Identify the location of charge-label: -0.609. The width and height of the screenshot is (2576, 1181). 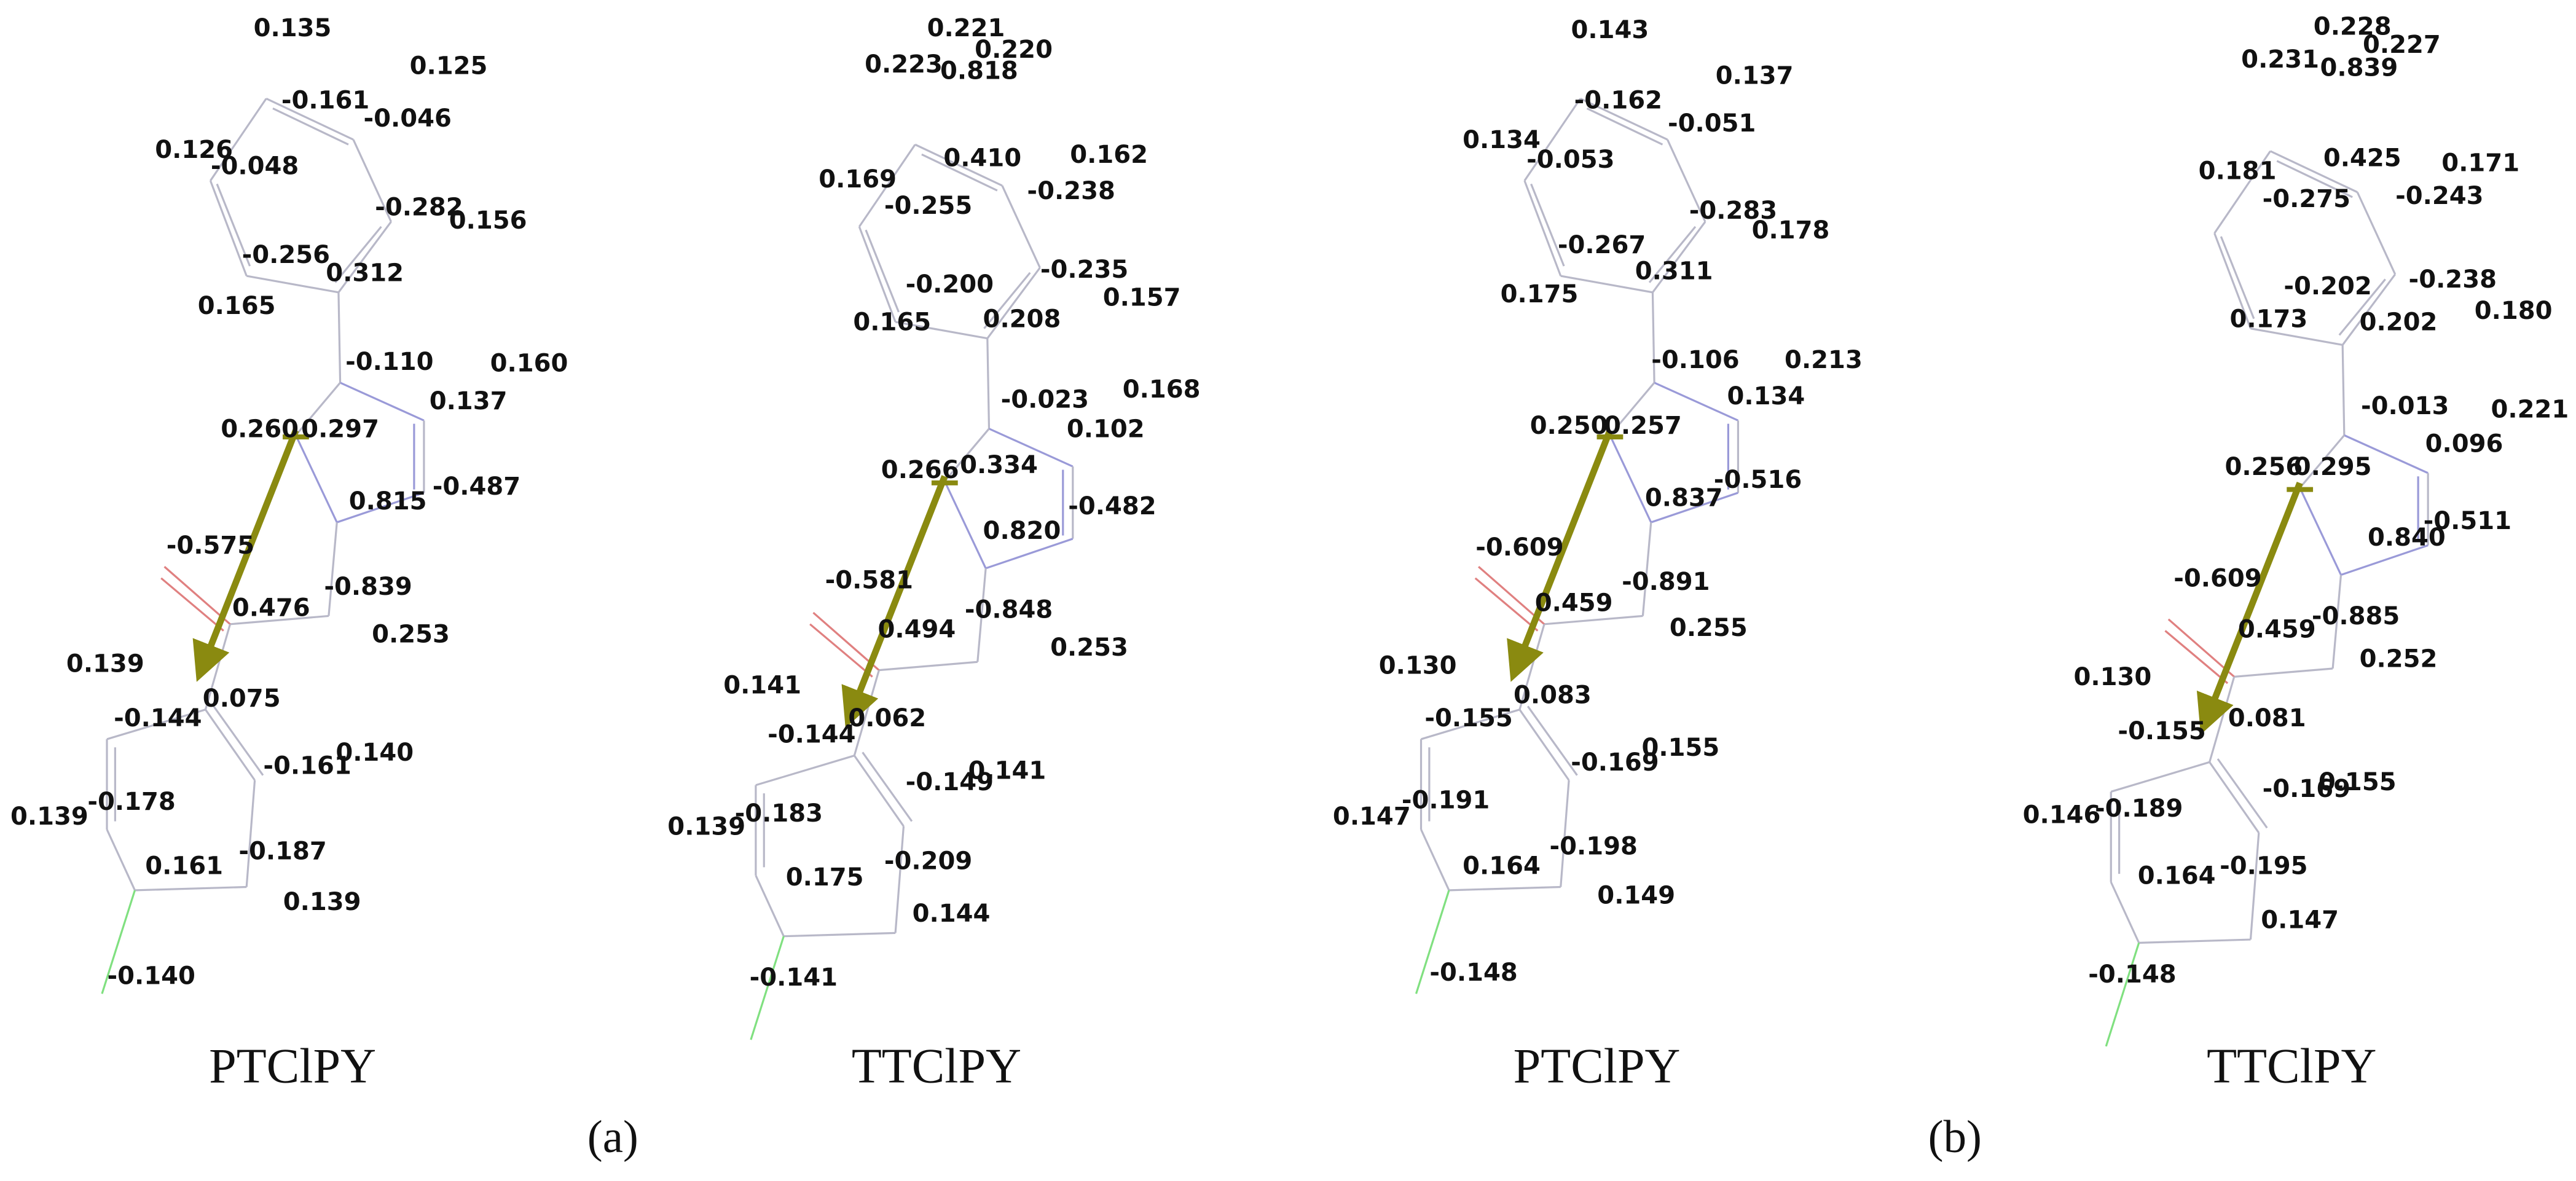
(2217, 579).